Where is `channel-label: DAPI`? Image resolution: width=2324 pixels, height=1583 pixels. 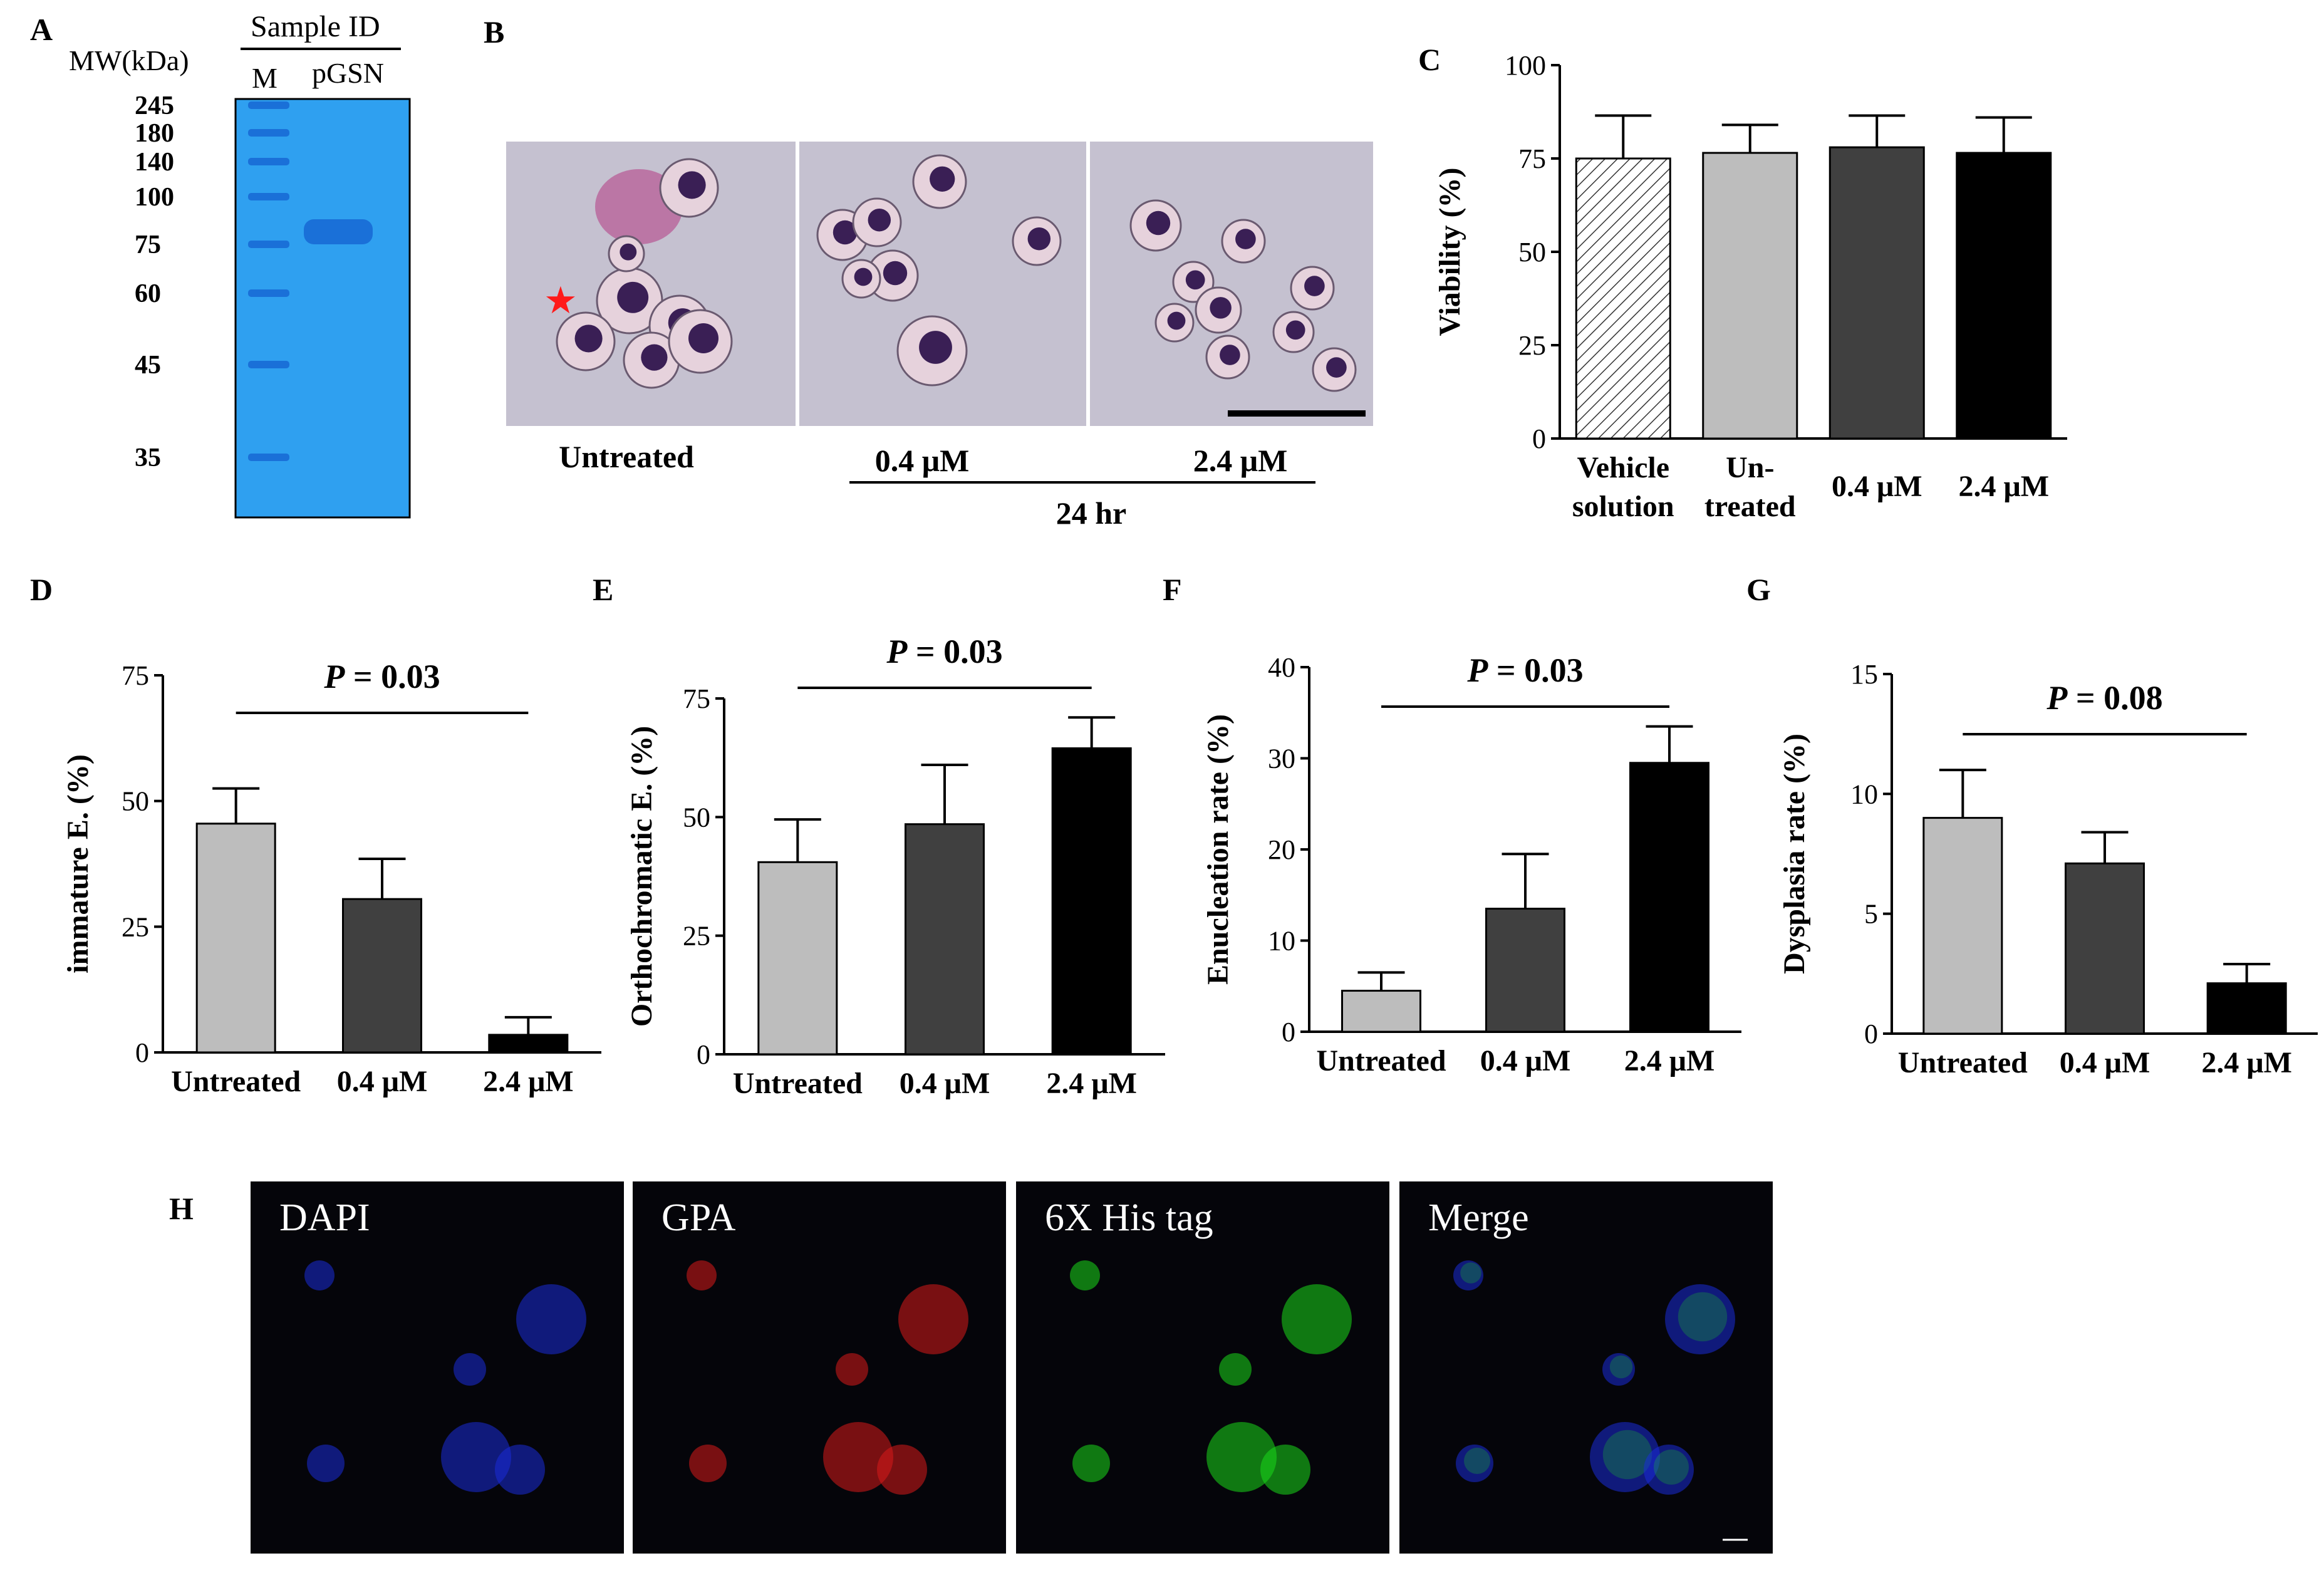
channel-label: DAPI is located at coordinates (324, 1217).